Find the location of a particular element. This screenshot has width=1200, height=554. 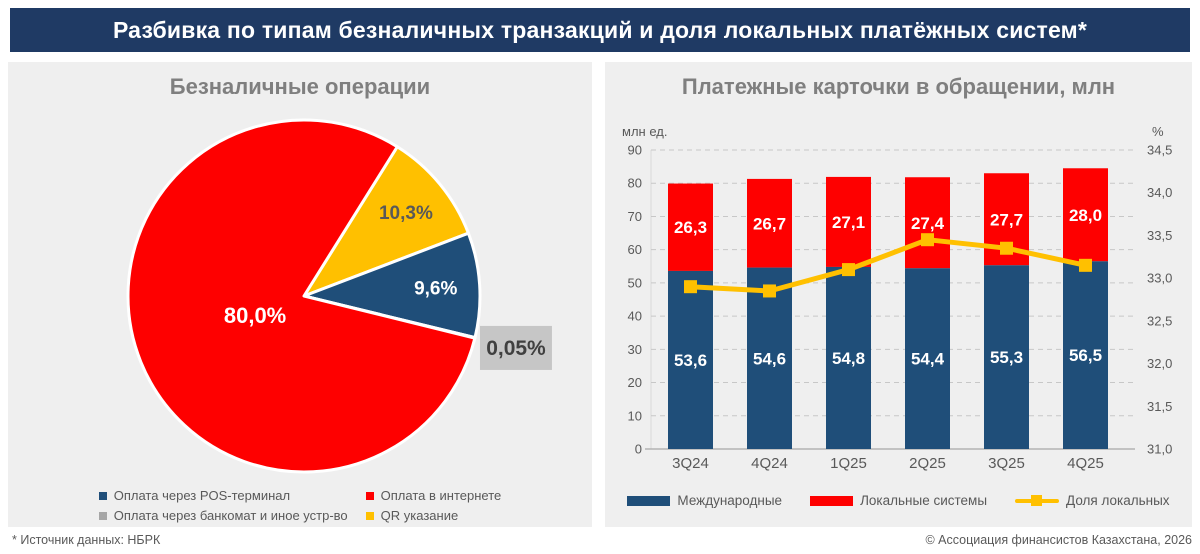

pie-chart-title: Безналичные операции is located at coordinates (300, 86).